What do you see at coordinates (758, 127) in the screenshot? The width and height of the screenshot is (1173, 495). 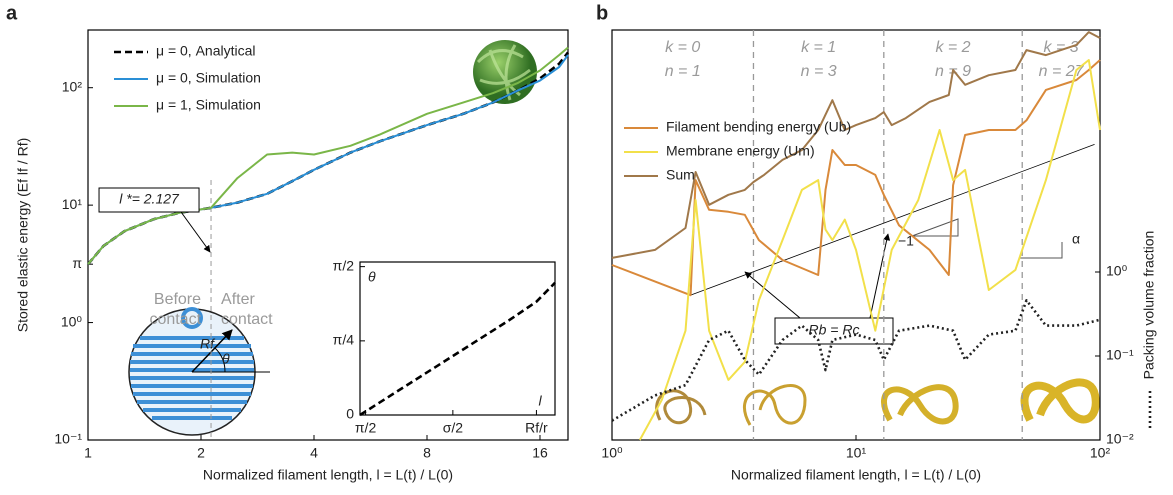 I see `legend-label: Filament bending energy (Ub)` at bounding box center [758, 127].